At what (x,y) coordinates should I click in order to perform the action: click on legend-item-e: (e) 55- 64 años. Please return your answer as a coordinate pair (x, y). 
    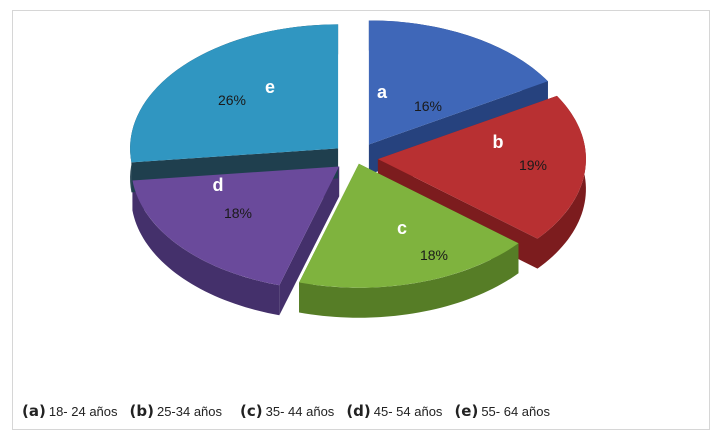
    Looking at the image, I should click on (502, 411).